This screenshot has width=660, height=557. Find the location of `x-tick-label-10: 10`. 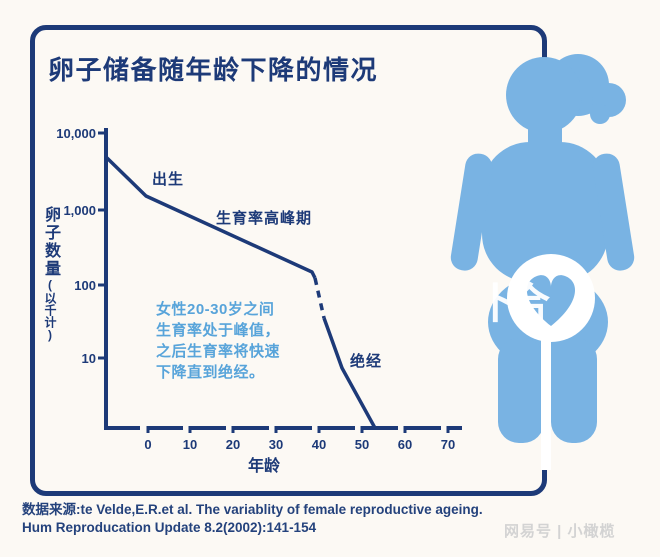

x-tick-label-10: 10 is located at coordinates (190, 444).